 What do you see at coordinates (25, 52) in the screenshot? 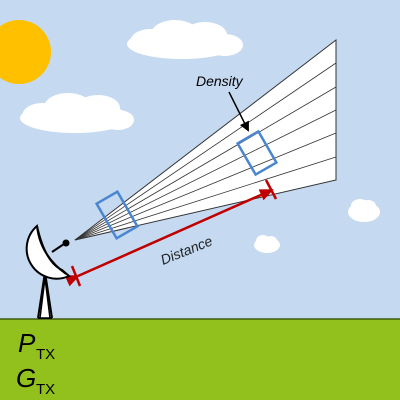
I see `sun-icon` at bounding box center [25, 52].